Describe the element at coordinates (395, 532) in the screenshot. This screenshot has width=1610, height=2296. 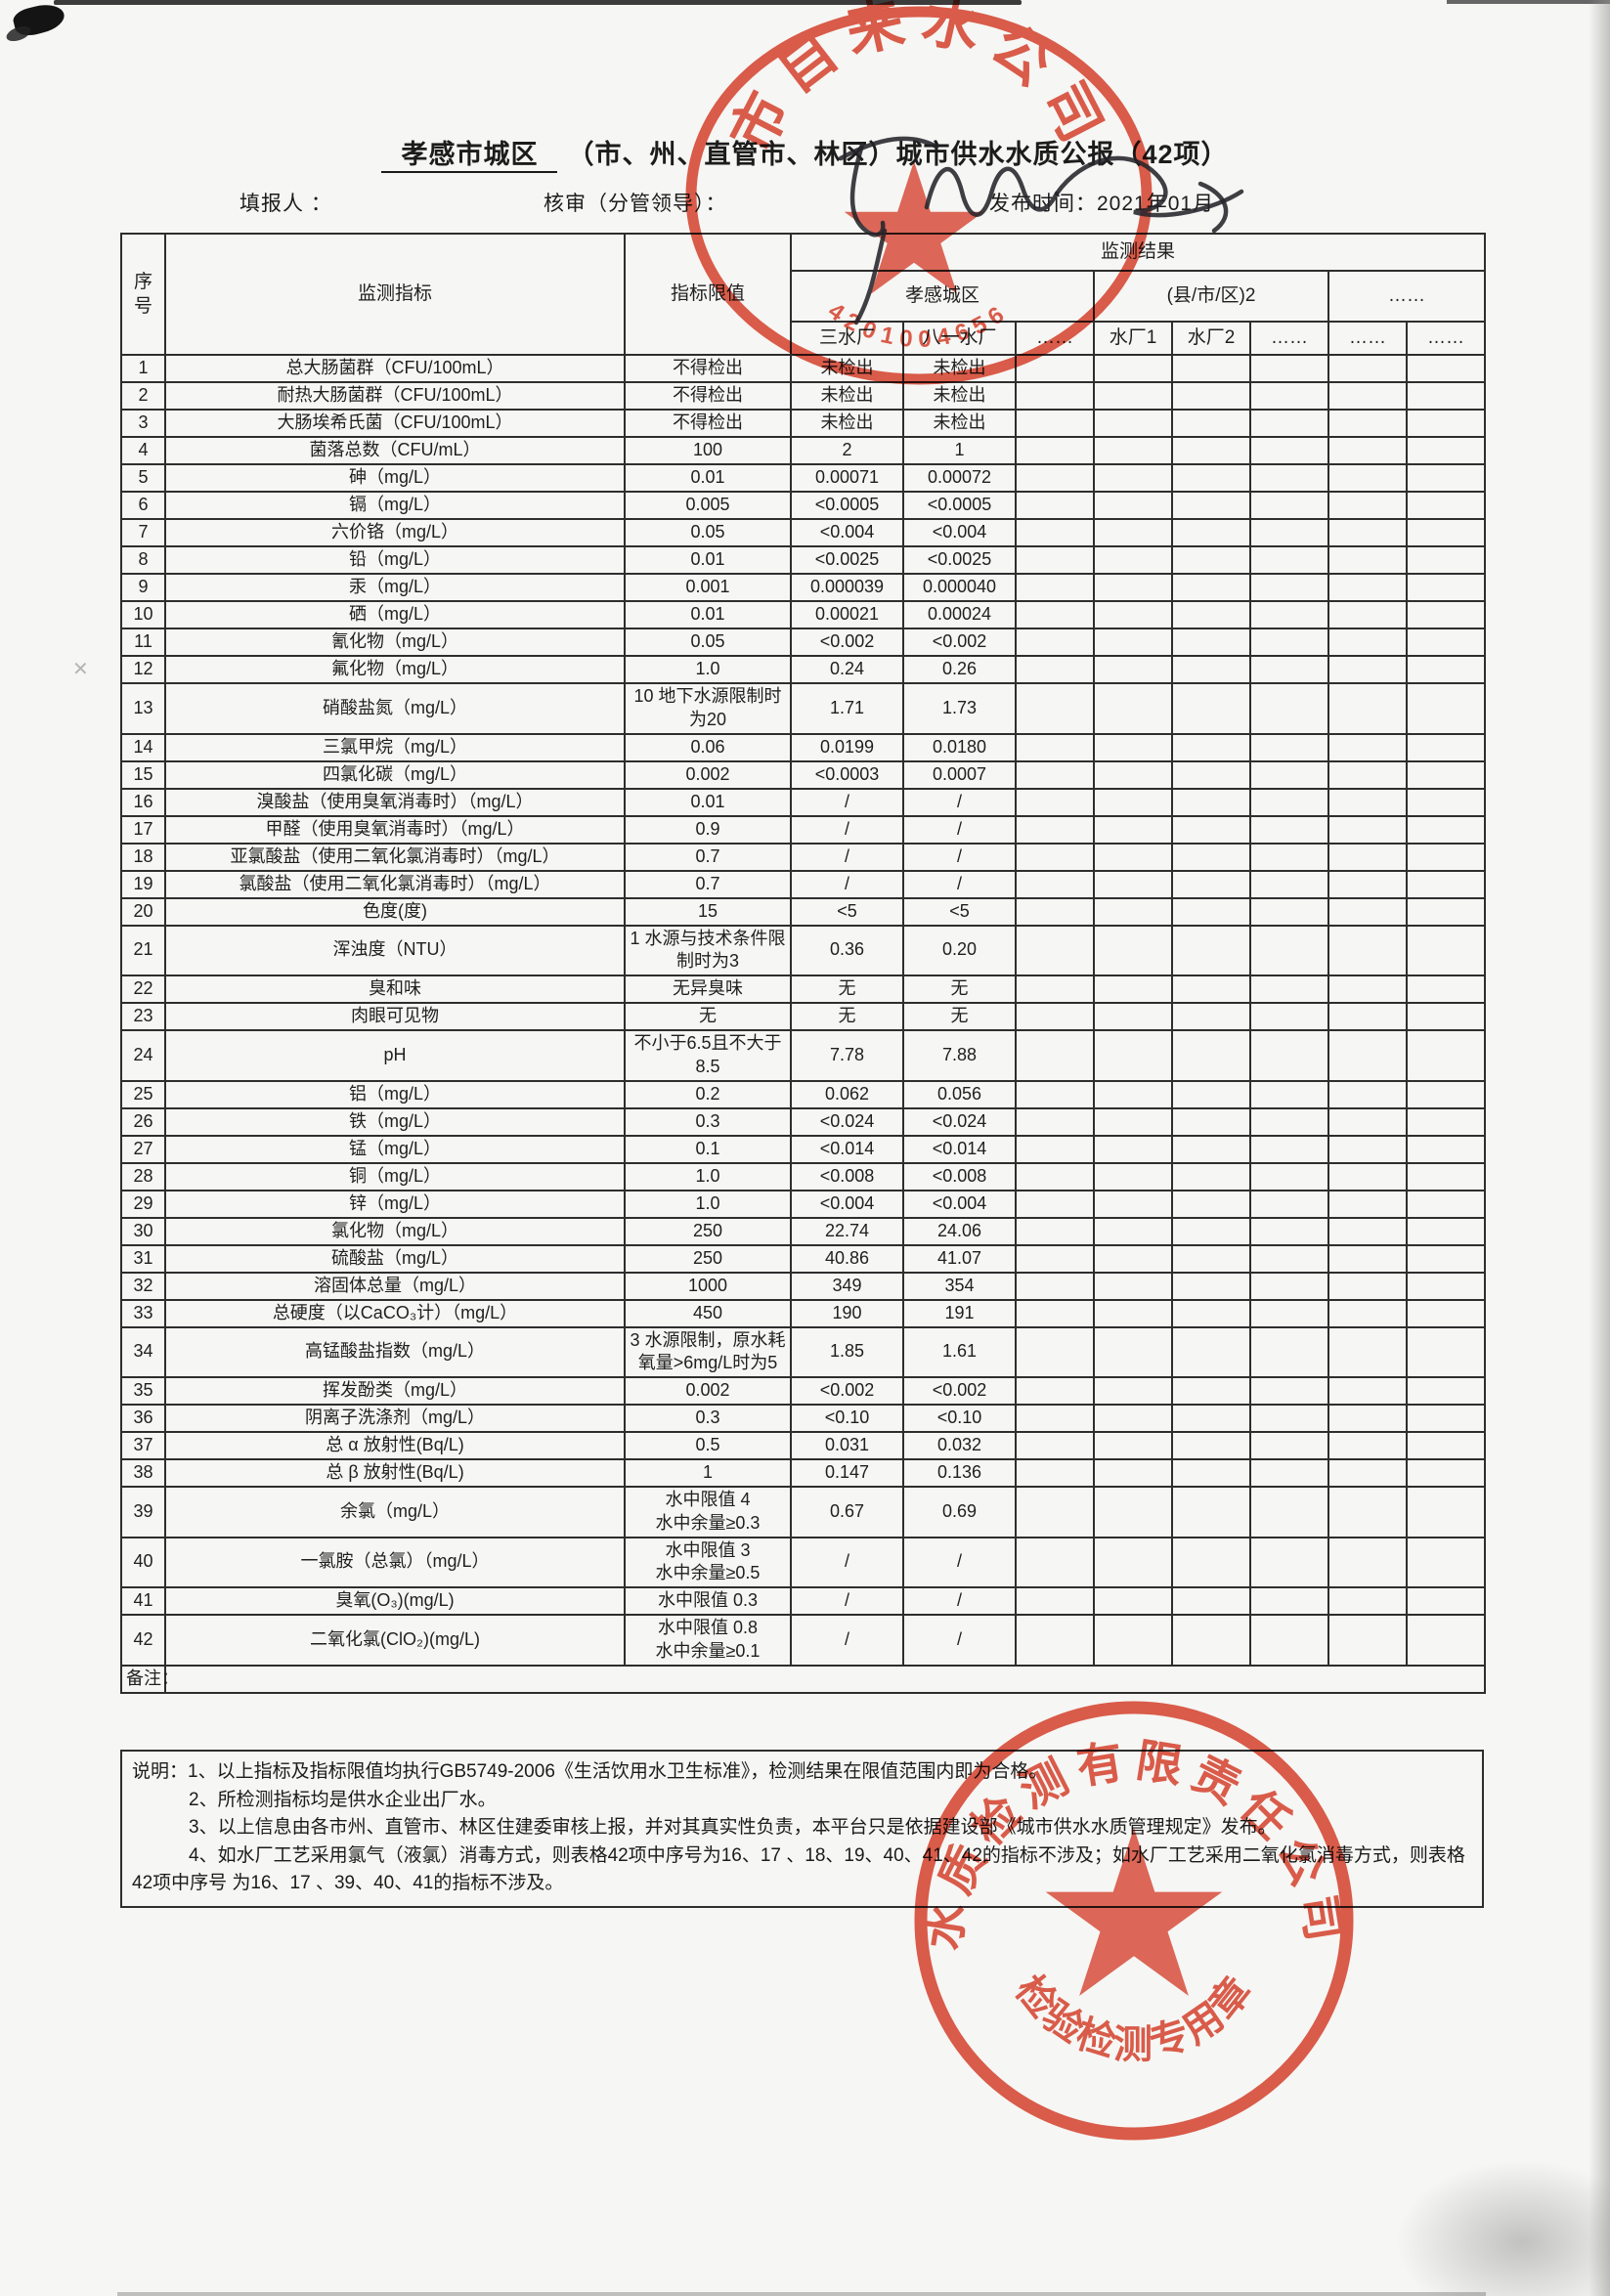
I see `indicator-label: 六价铬（mg/L）` at that location.